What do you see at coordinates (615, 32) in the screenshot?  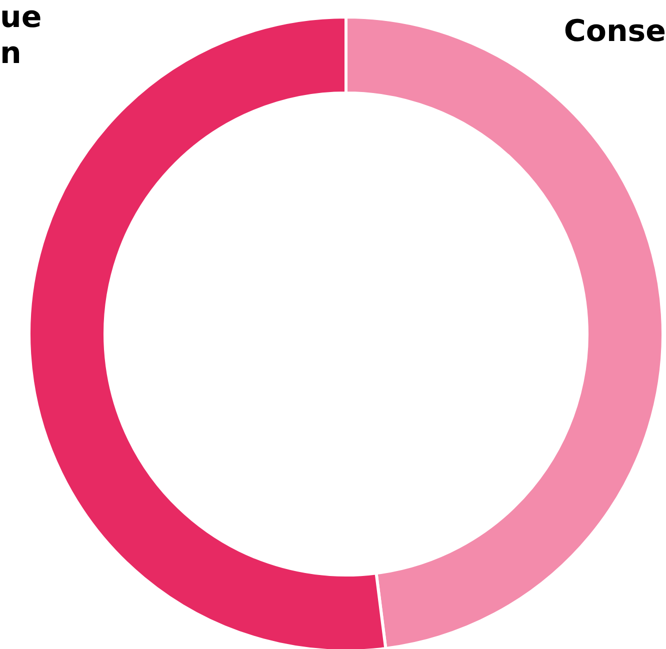 I see `slice-label: Conse` at bounding box center [615, 32].